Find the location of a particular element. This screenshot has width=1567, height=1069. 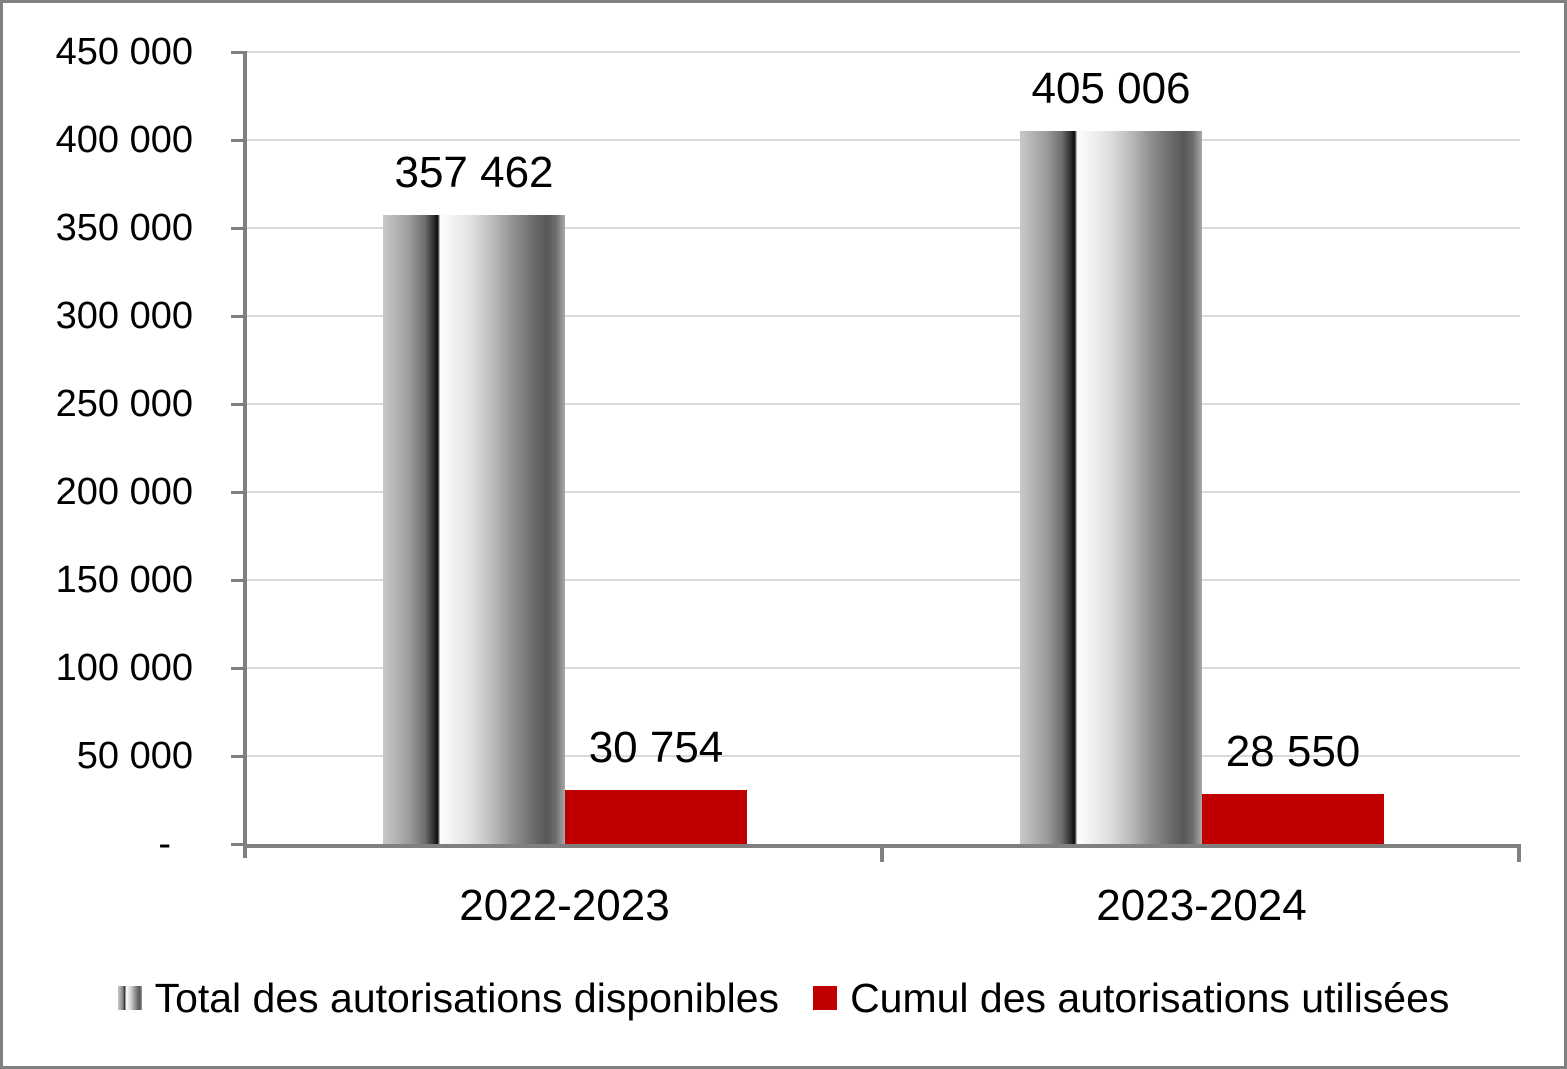

y-tick-label: 150 000 is located at coordinates (124, 580).